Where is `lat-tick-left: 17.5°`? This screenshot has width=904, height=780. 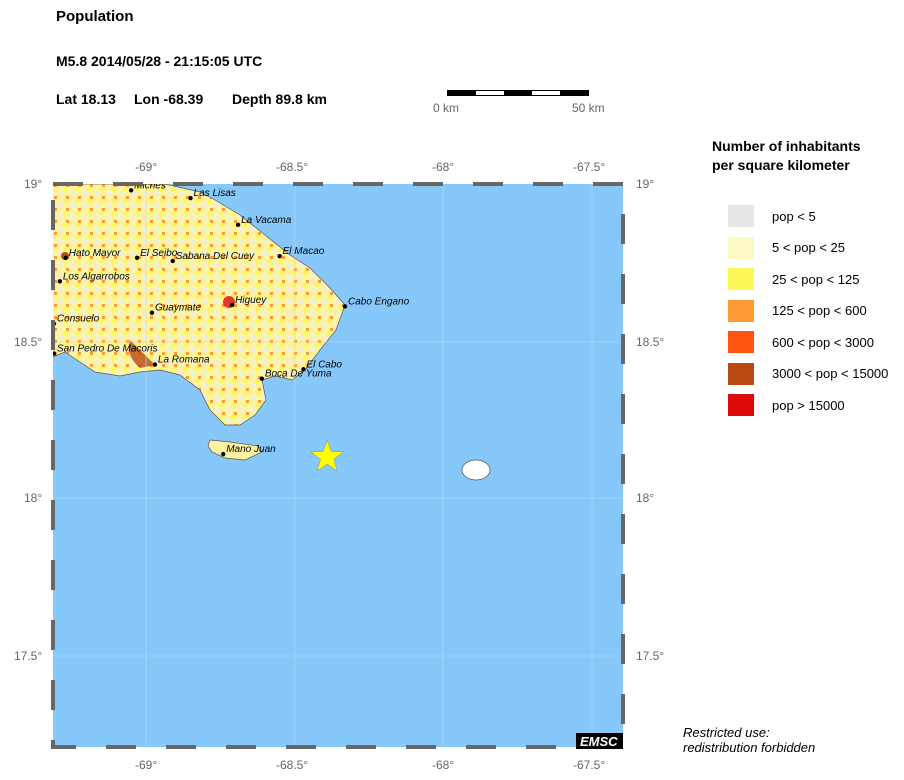
lat-tick-left: 17.5° is located at coordinates (28, 656).